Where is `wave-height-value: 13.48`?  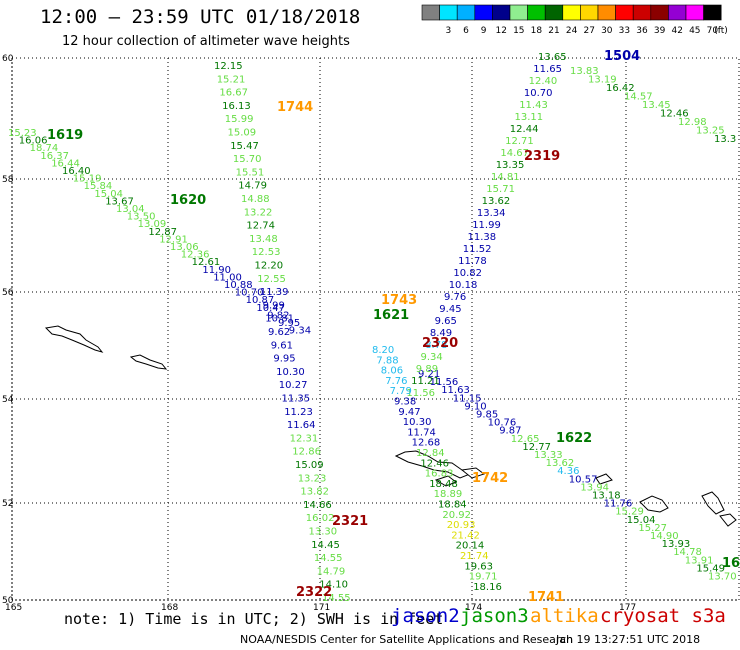
wave-height-value: 13.48 is located at coordinates (263, 239).